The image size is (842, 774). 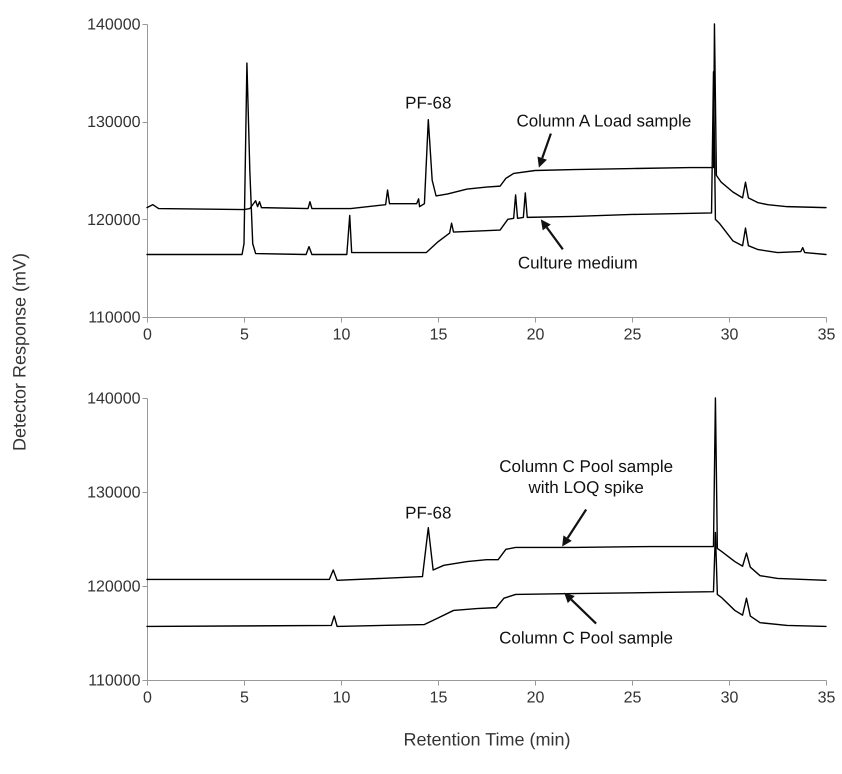 I want to click on annotation: Column A Load sample, so click(x=604, y=121).